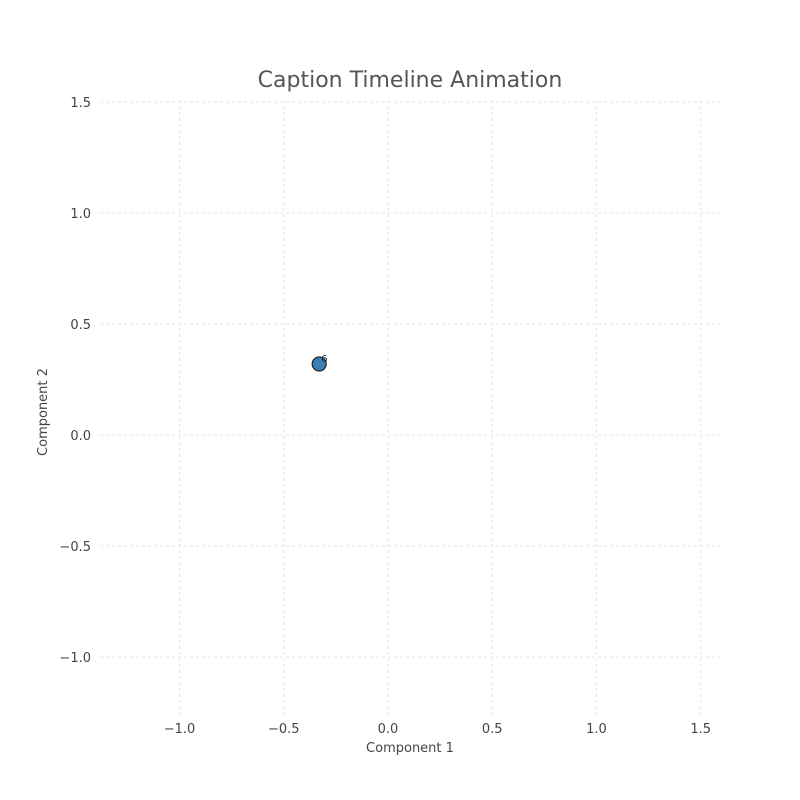  I want to click on x-axis-label: Component 1, so click(410, 748).